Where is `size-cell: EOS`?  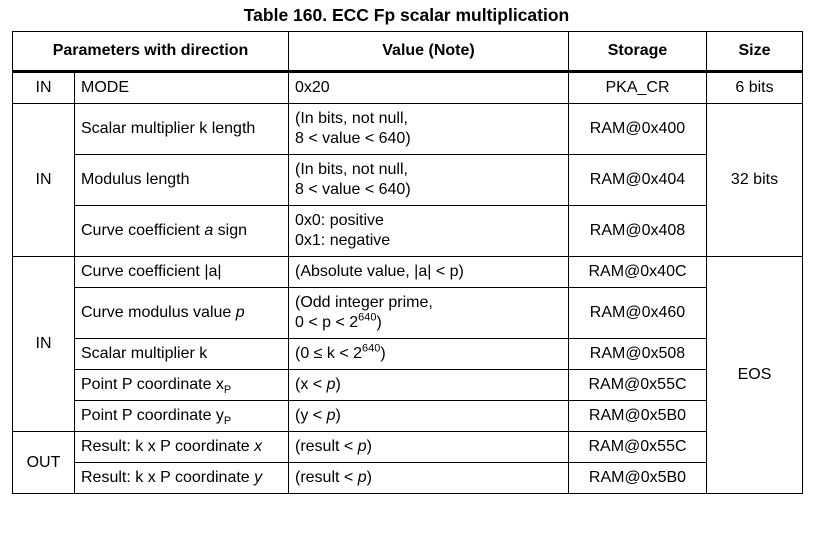 size-cell: EOS is located at coordinates (754, 375).